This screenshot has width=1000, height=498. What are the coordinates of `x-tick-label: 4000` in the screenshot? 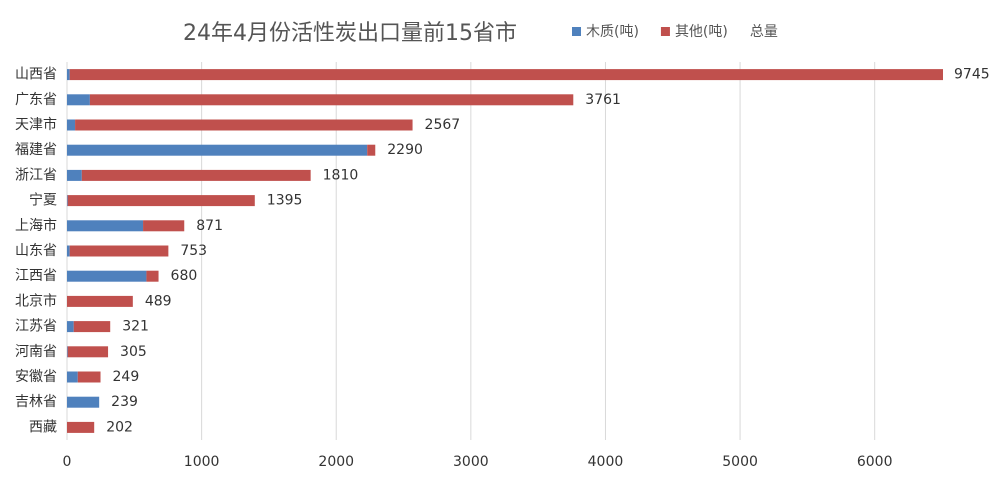 It's located at (606, 462).